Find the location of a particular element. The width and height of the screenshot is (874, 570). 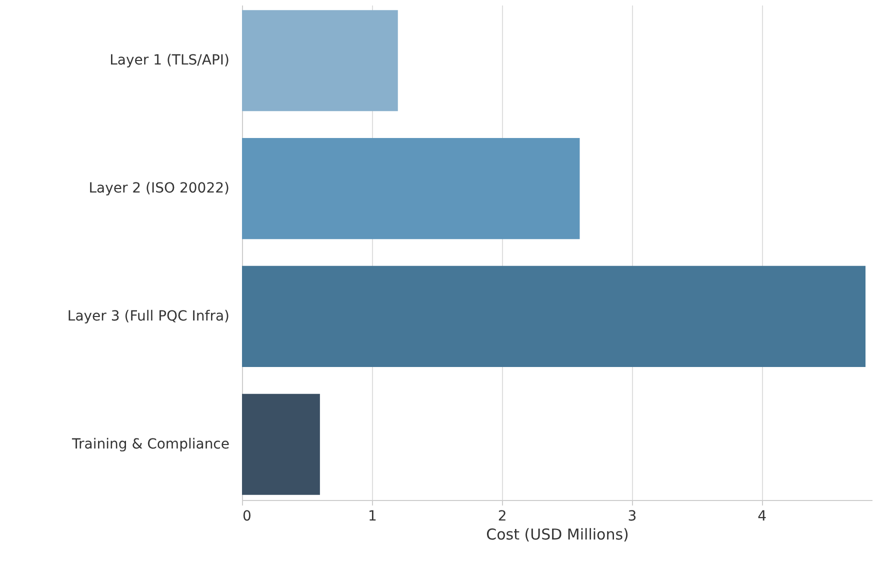

x-tick-label: 4 is located at coordinates (762, 516).